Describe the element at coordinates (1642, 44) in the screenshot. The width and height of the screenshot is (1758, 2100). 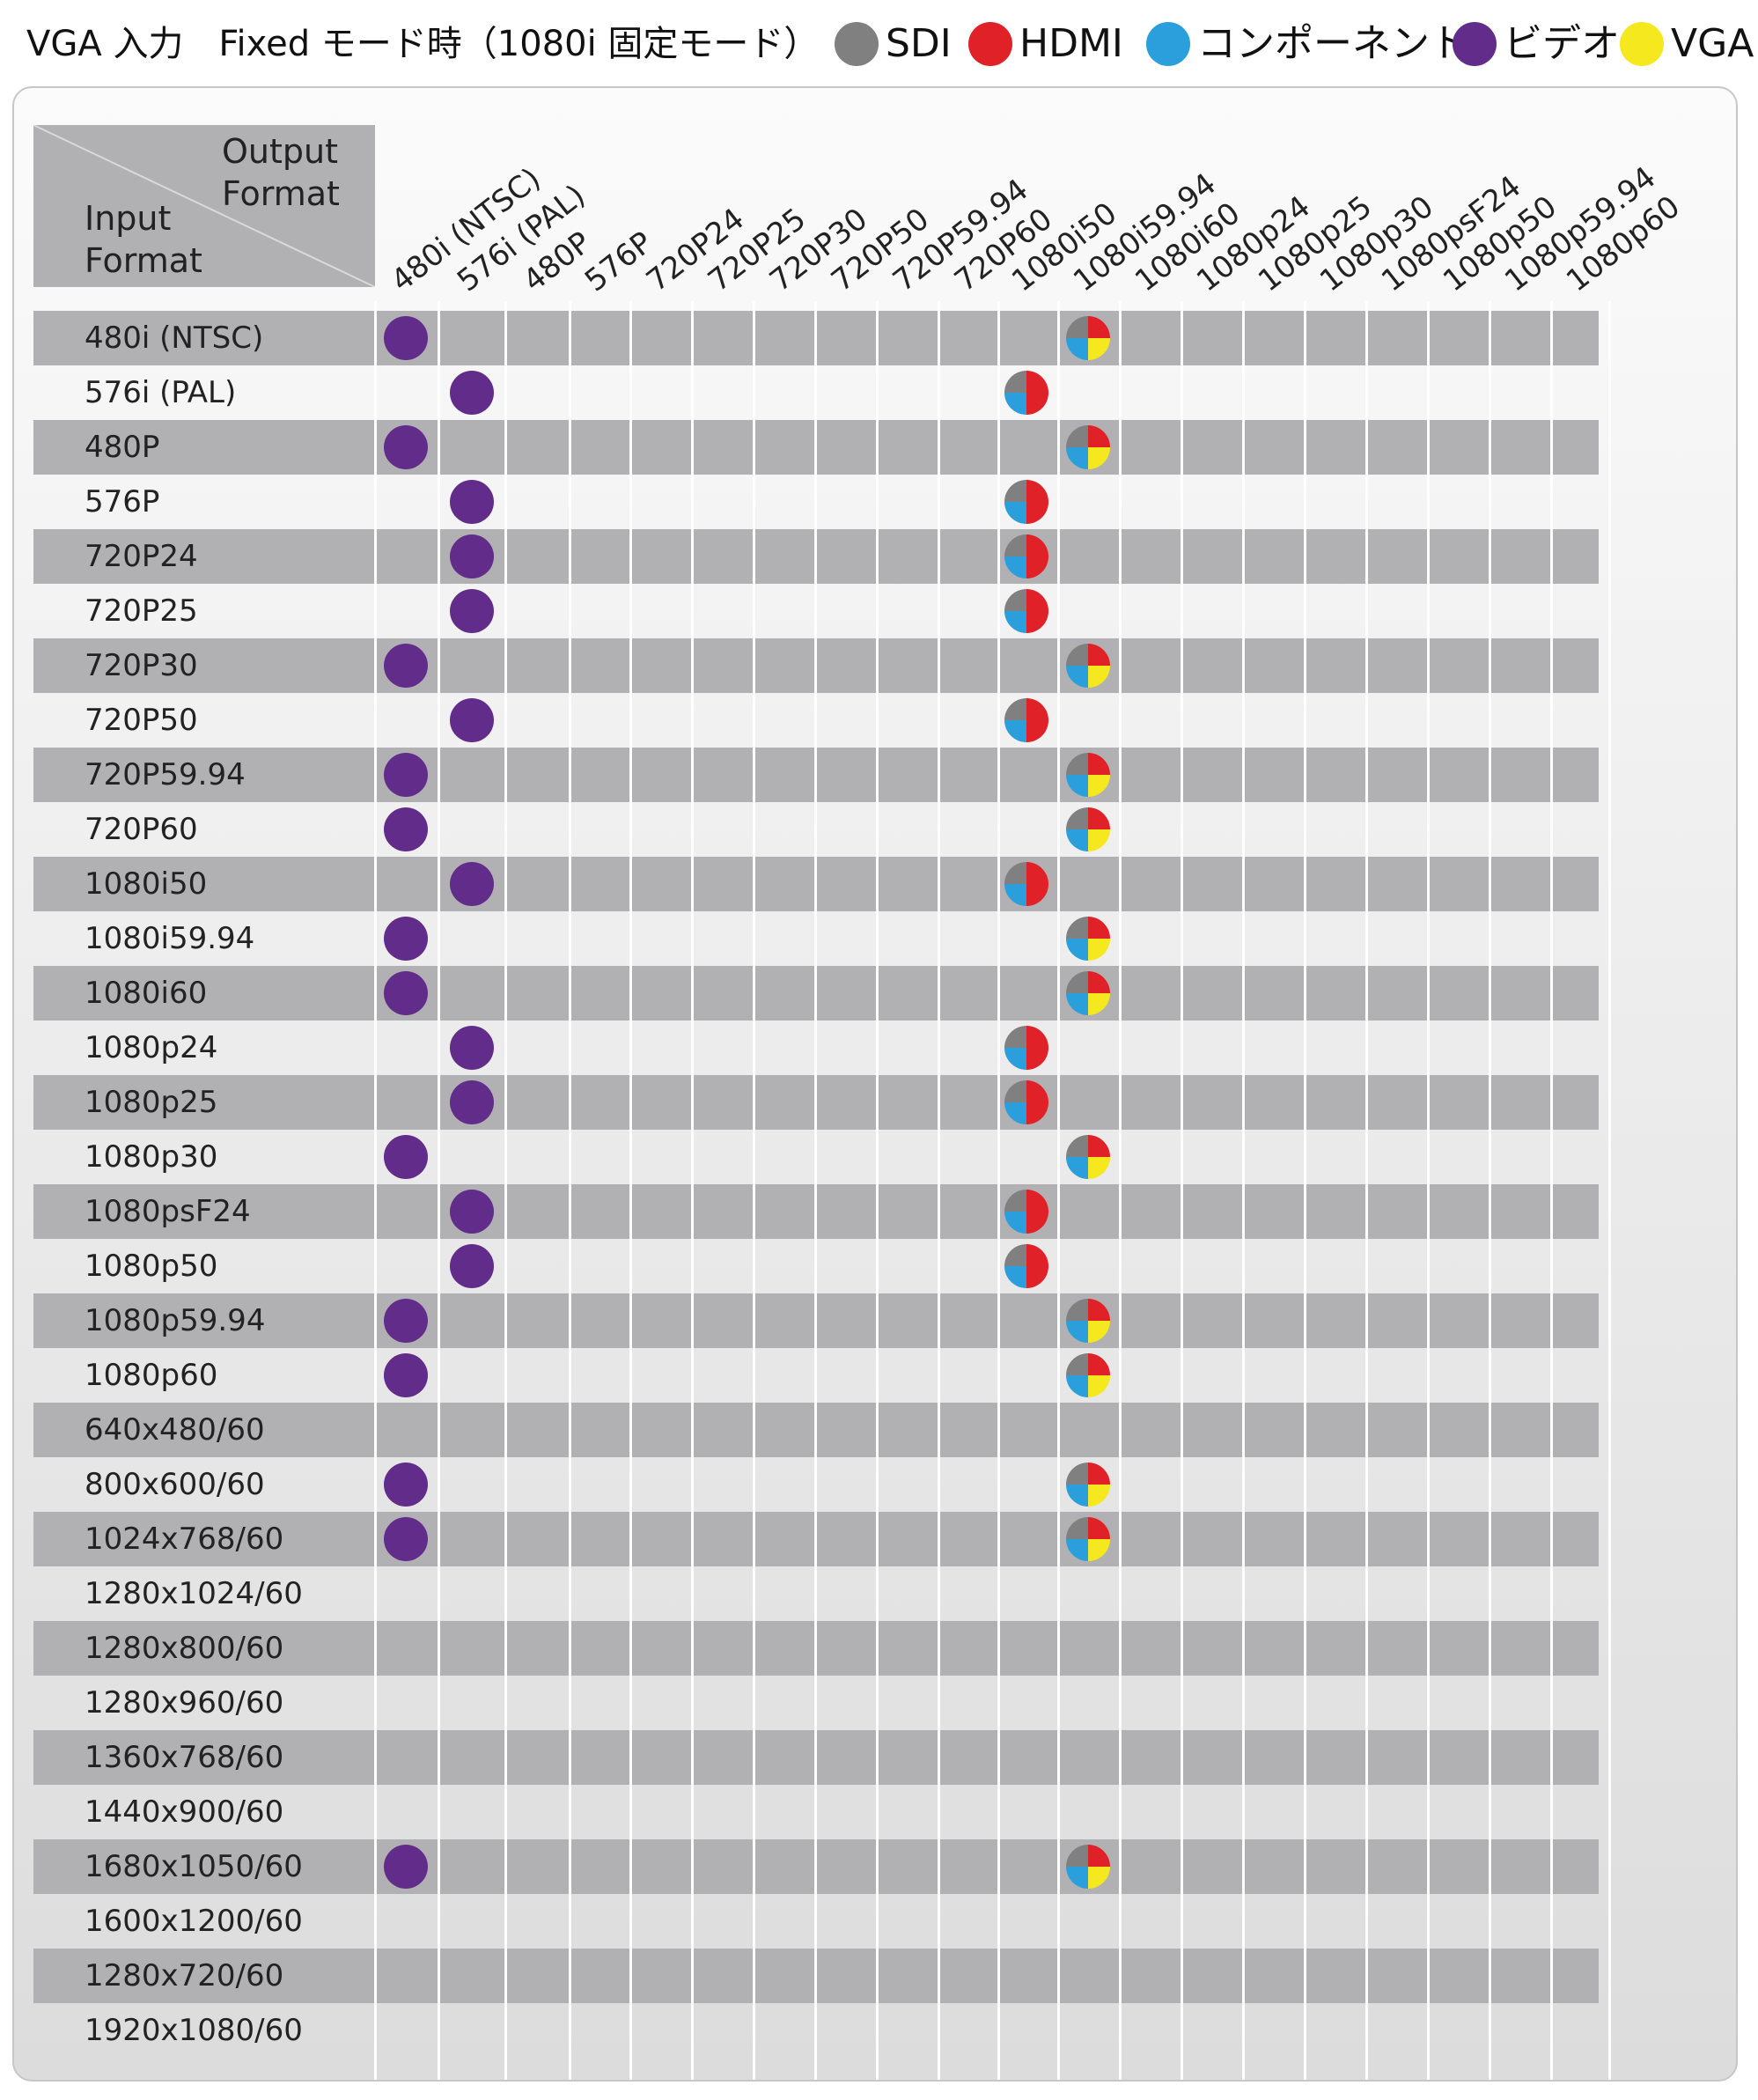
I see `yellow-dot-icon` at that location.